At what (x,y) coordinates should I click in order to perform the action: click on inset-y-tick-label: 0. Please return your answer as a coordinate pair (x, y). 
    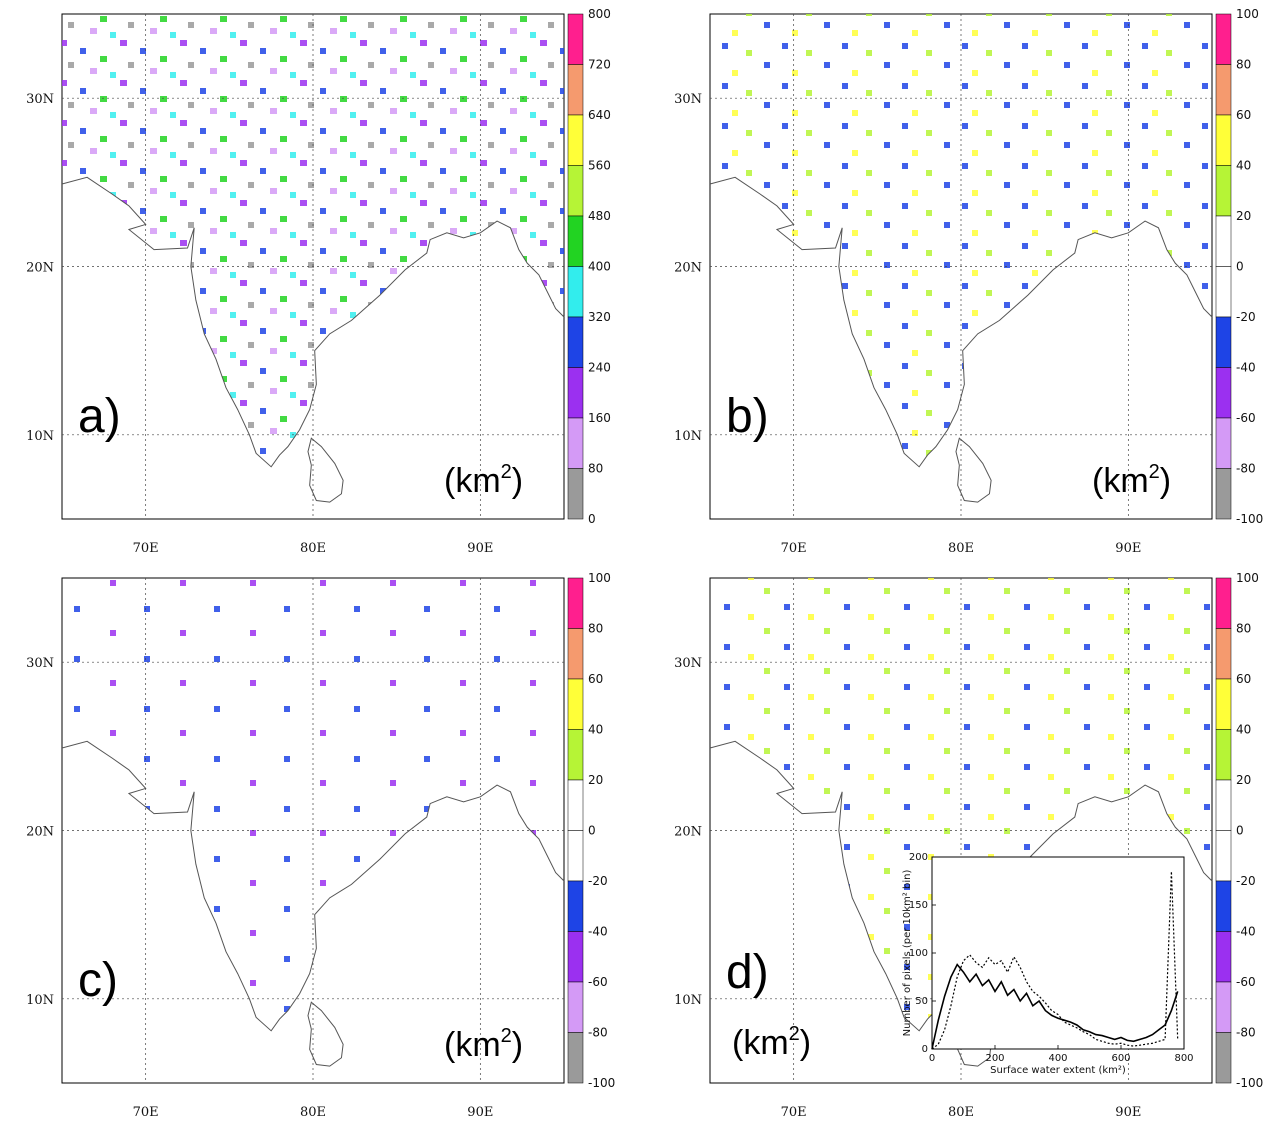
    Looking at the image, I should click on (925, 1049).